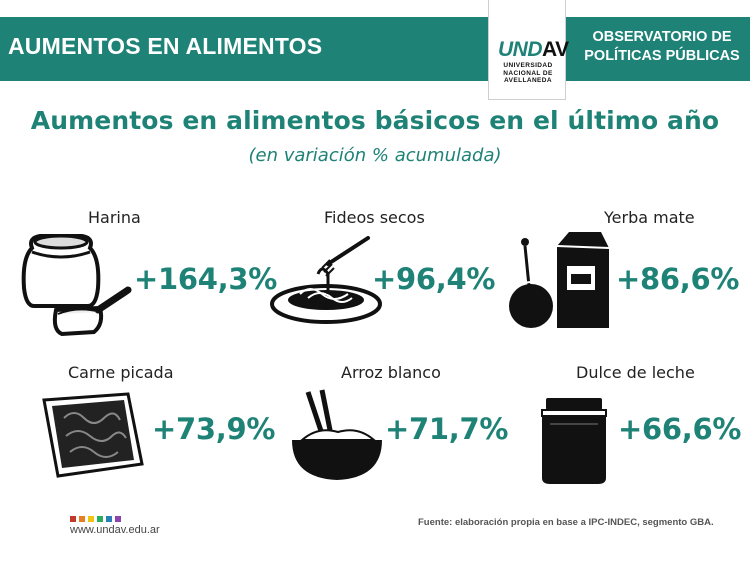 This screenshot has height=562, width=750. I want to click on rice-bowl-icon, so click(337, 434).